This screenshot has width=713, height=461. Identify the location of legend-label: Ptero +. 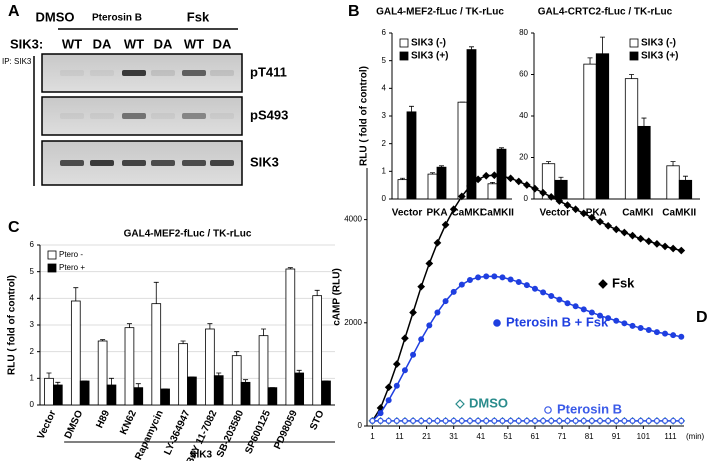
(72, 267).